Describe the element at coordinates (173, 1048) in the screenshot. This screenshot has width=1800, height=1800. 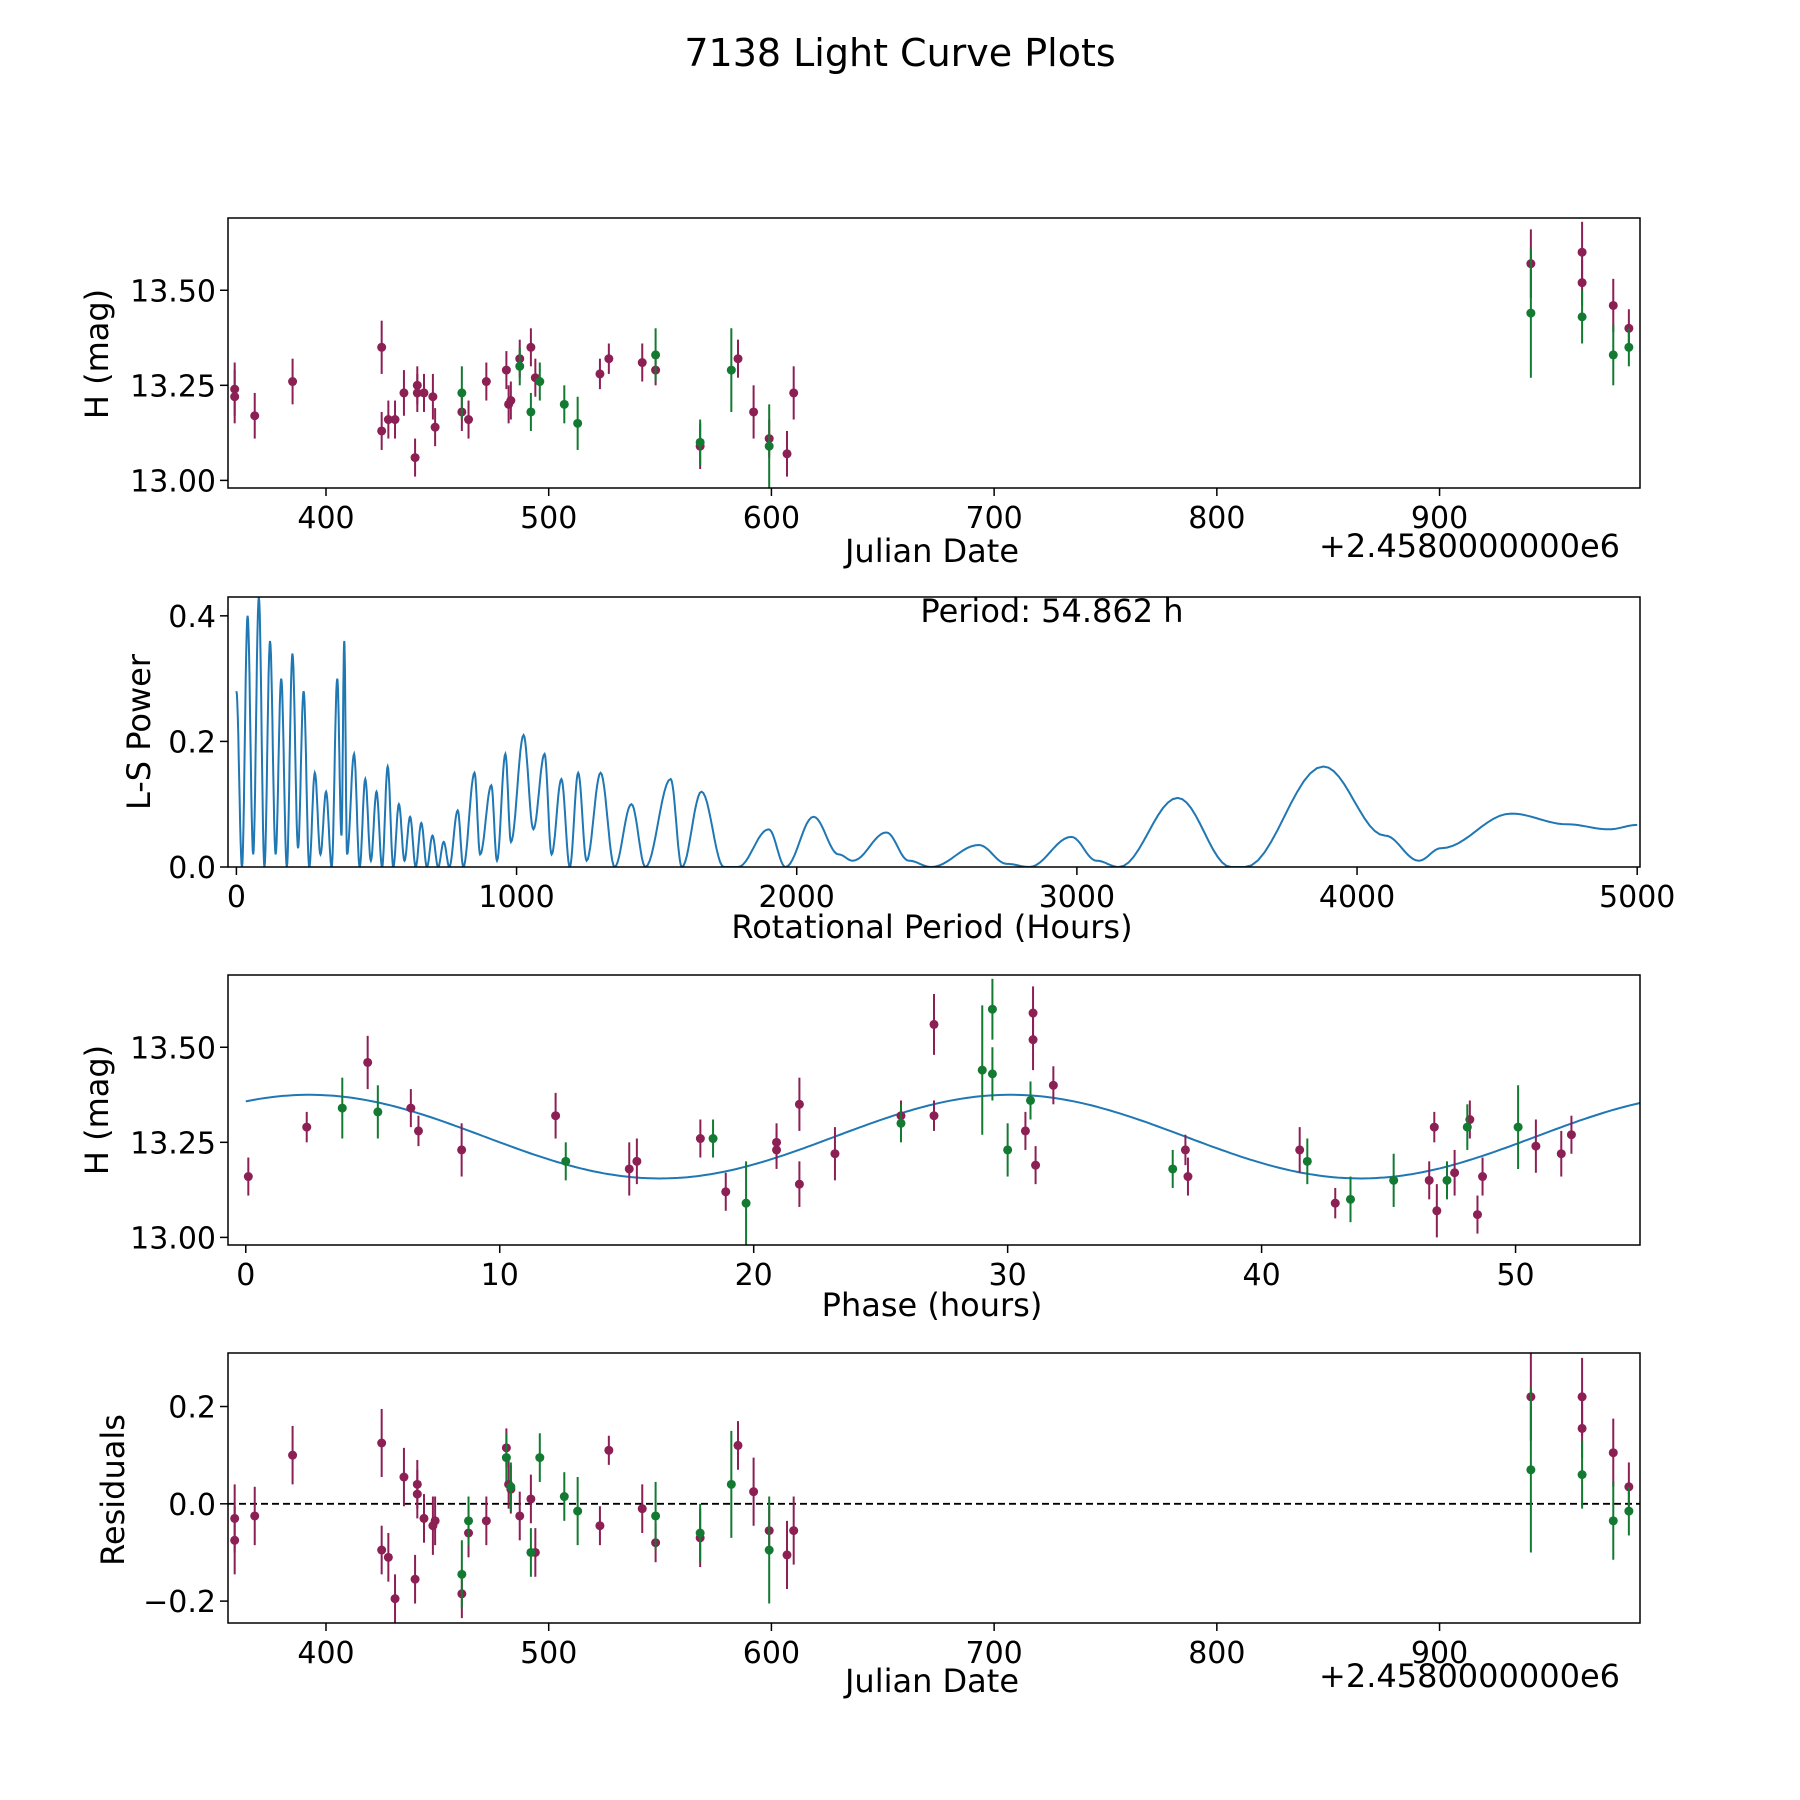
I see `phased-ytick-label: 13.50` at that location.